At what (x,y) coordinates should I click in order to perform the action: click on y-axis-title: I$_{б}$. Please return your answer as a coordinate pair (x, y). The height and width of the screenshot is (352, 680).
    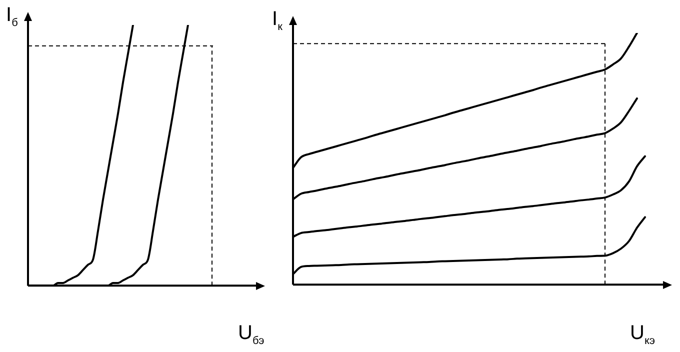
    Looking at the image, I should click on (12, 16).